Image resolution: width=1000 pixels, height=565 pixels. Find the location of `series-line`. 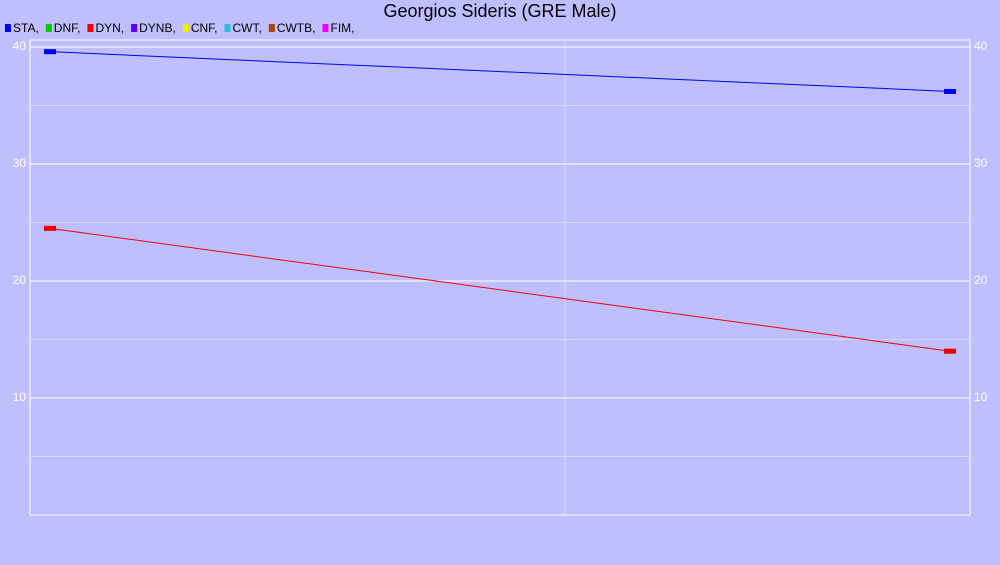

series-line is located at coordinates (500, 71).